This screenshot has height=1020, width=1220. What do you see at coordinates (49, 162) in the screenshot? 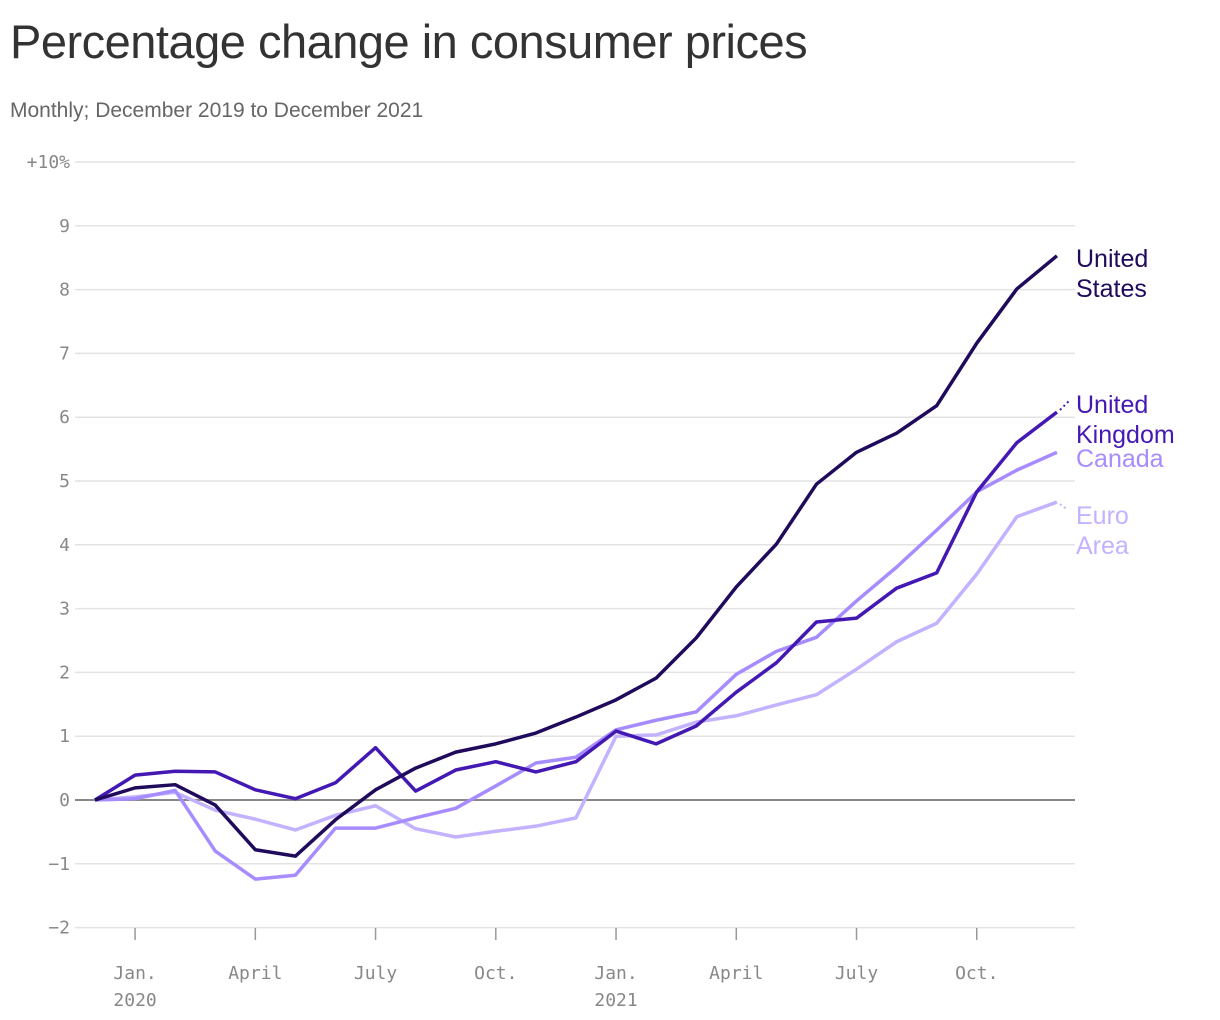
I see `y-tick-label: +10%` at bounding box center [49, 162].